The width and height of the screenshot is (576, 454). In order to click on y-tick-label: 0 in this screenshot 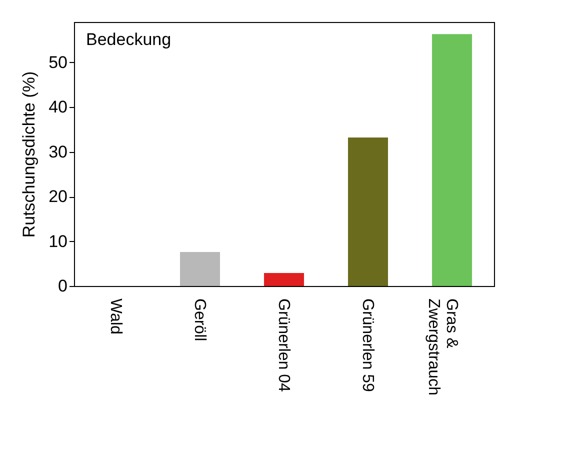, I will do `click(63, 286)`.